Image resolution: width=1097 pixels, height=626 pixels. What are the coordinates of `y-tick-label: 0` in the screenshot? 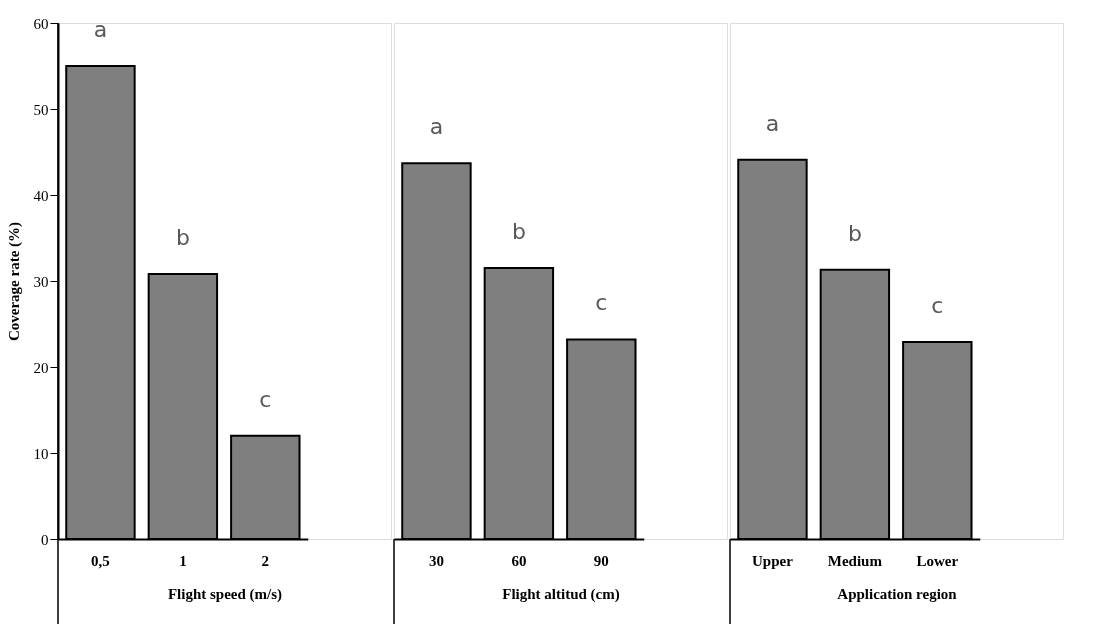 It's located at (45, 539).